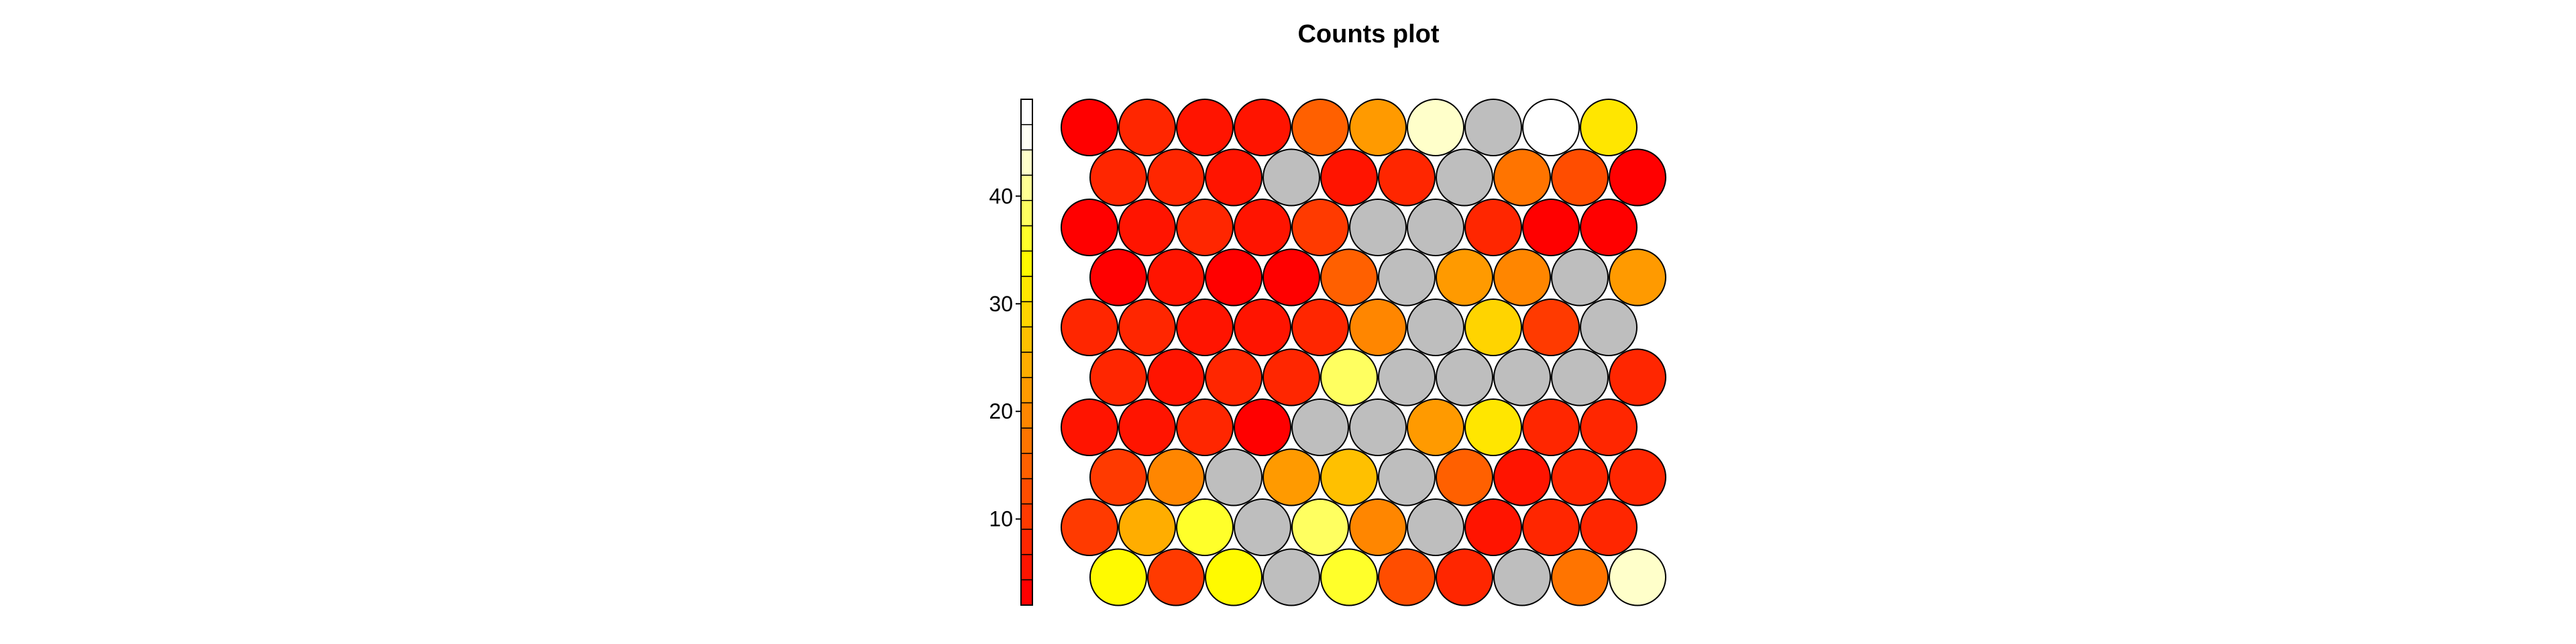  Describe the element at coordinates (1011, 352) in the screenshot. I see `color-scale-legend: 10 20 30 40` at that location.